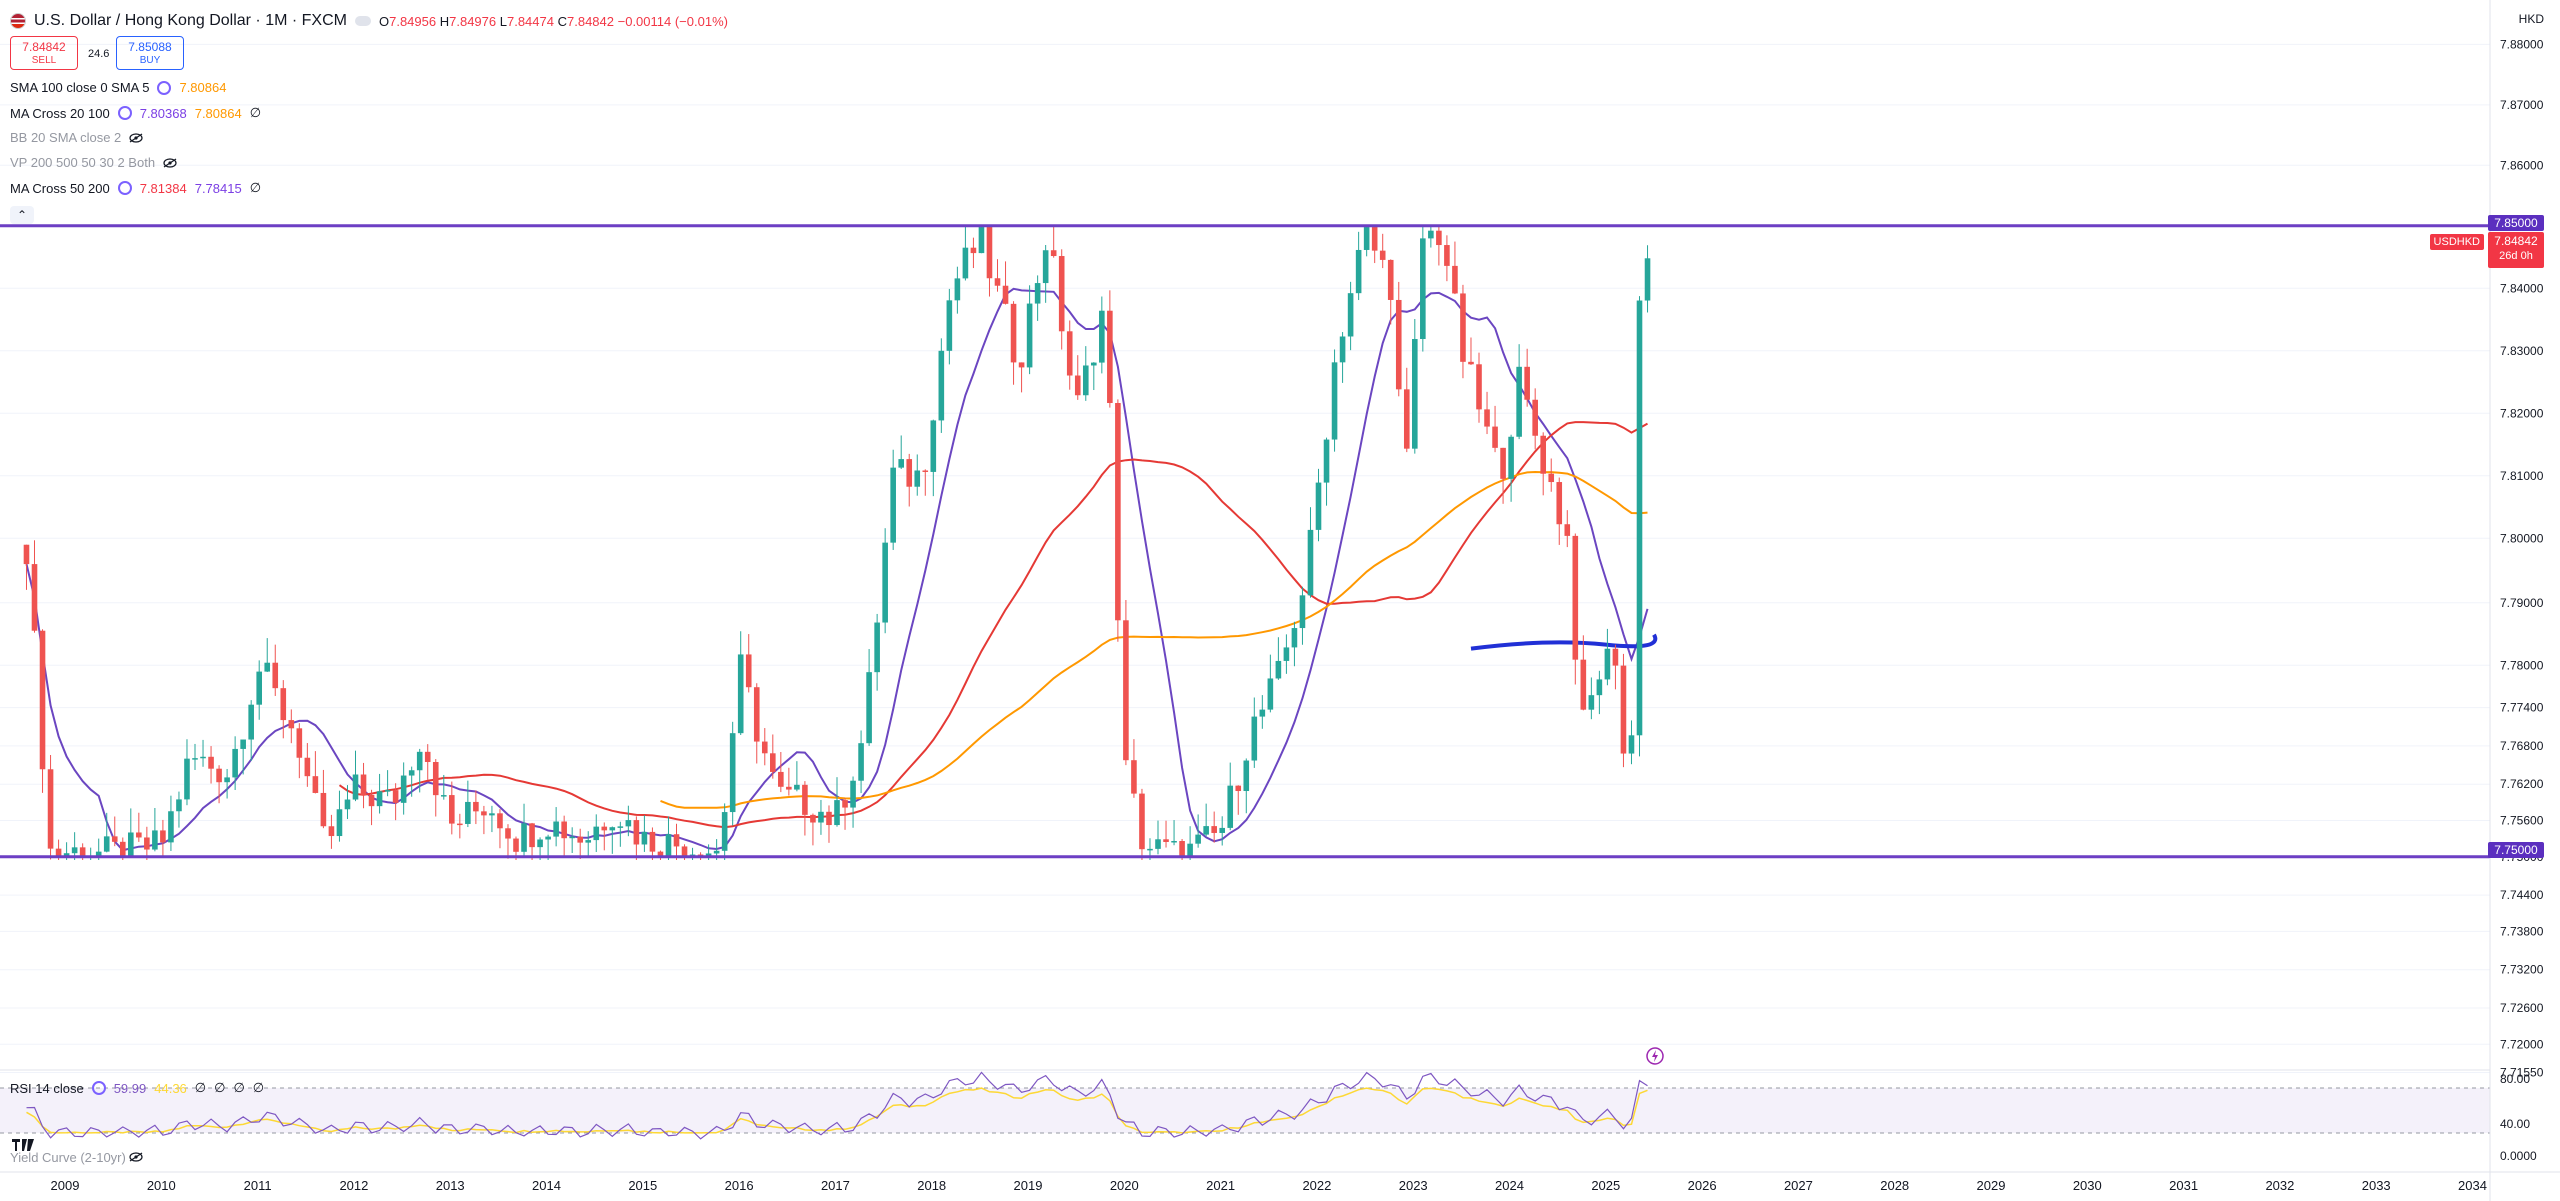  I want to click on rsi-legend: RSI 14 close 59.99 44.36 ∅ ∅ ∅ ∅, so click(137, 1088).